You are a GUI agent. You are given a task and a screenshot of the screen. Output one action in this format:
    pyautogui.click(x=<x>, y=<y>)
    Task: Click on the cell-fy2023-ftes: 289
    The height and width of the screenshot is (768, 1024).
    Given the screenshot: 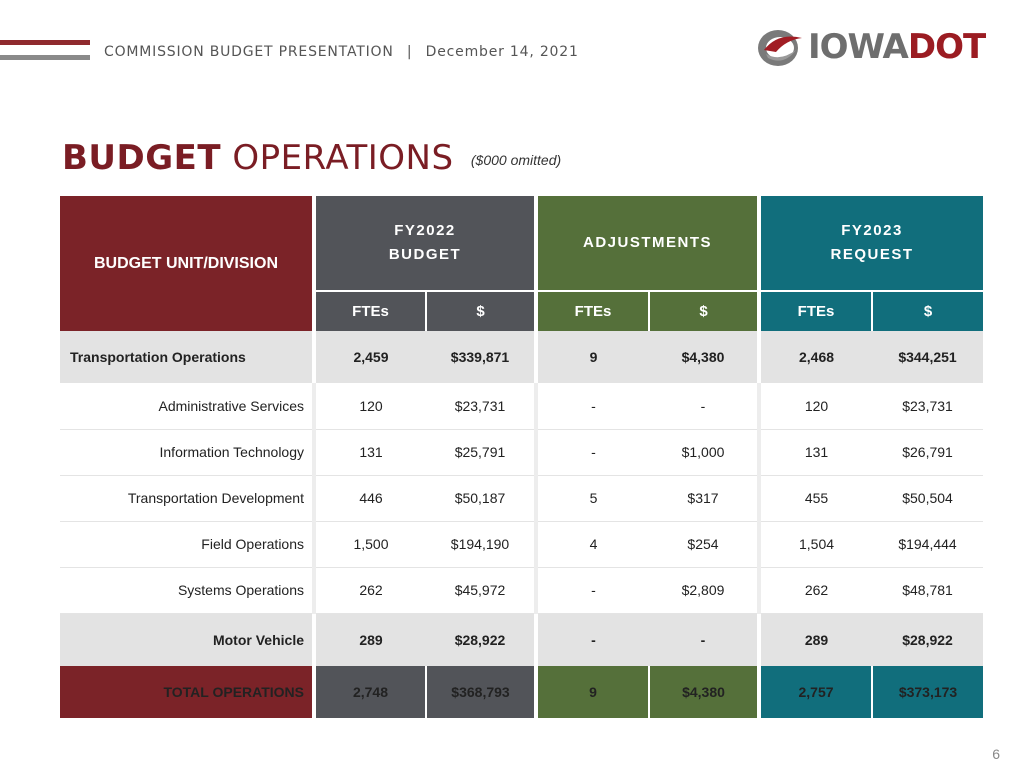 What is the action you would take?
    pyautogui.click(x=815, y=639)
    